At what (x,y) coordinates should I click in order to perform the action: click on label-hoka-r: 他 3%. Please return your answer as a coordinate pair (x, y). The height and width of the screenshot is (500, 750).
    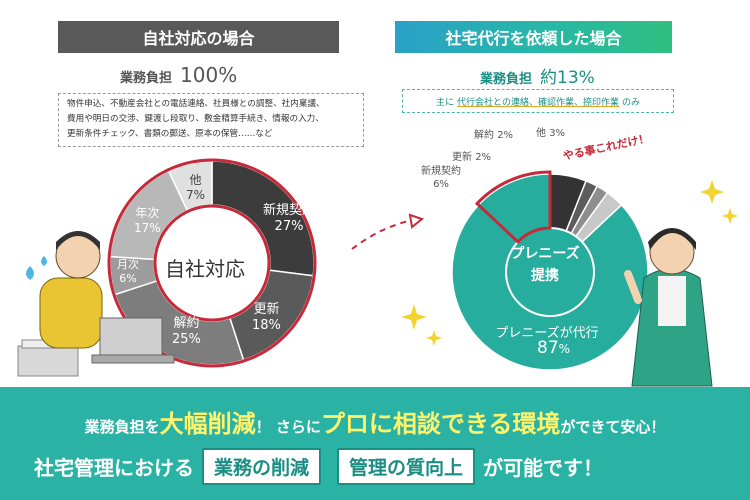
    Looking at the image, I should click on (551, 133).